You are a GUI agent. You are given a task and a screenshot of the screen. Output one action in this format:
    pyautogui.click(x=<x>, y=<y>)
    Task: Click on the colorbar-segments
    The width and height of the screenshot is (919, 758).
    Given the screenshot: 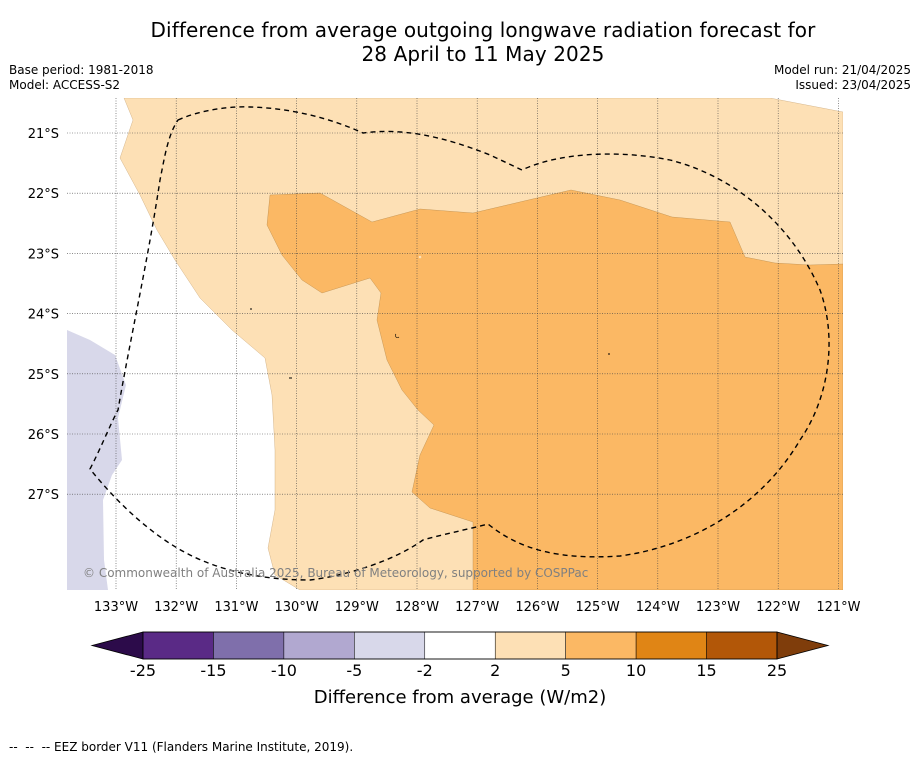 What is the action you would take?
    pyautogui.click(x=460, y=645)
    